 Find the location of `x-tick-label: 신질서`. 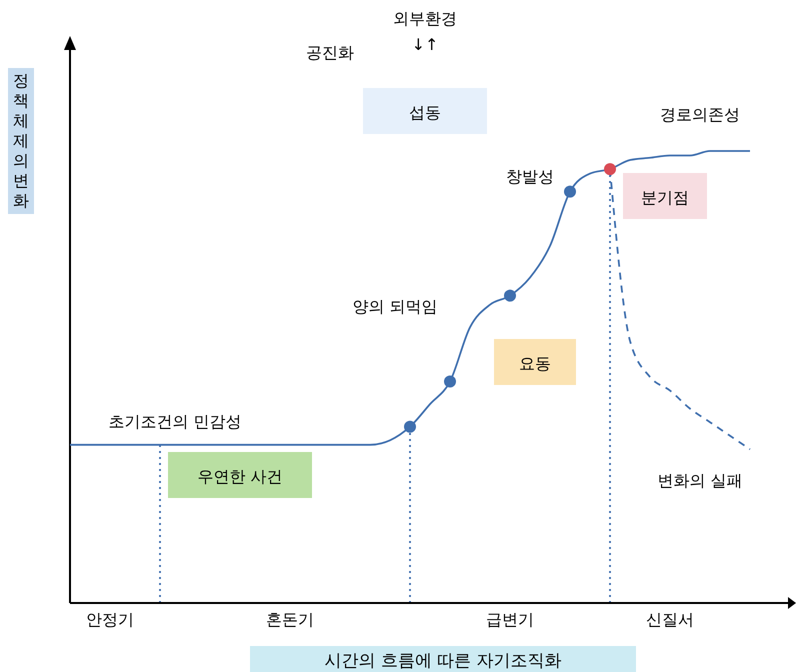

x-tick-label: 신질서 is located at coordinates (670, 619).